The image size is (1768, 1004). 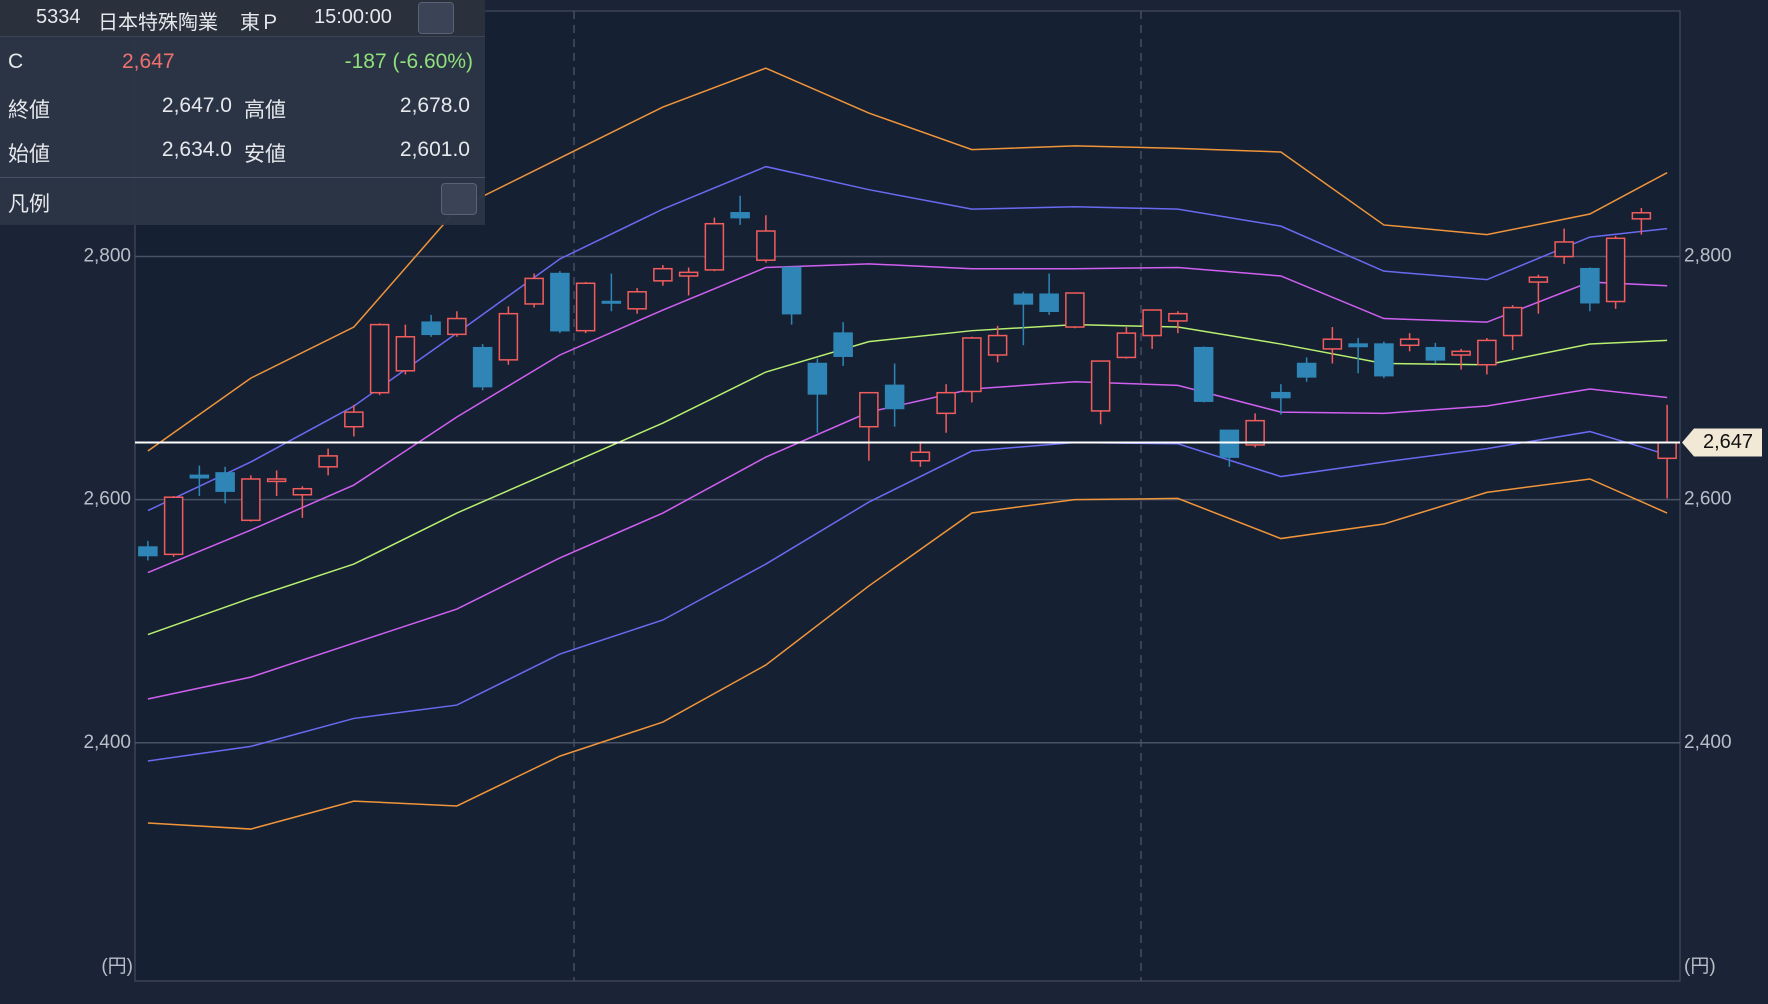 What do you see at coordinates (1728, 442) in the screenshot?
I see `last-price-label: 2,647` at bounding box center [1728, 442].